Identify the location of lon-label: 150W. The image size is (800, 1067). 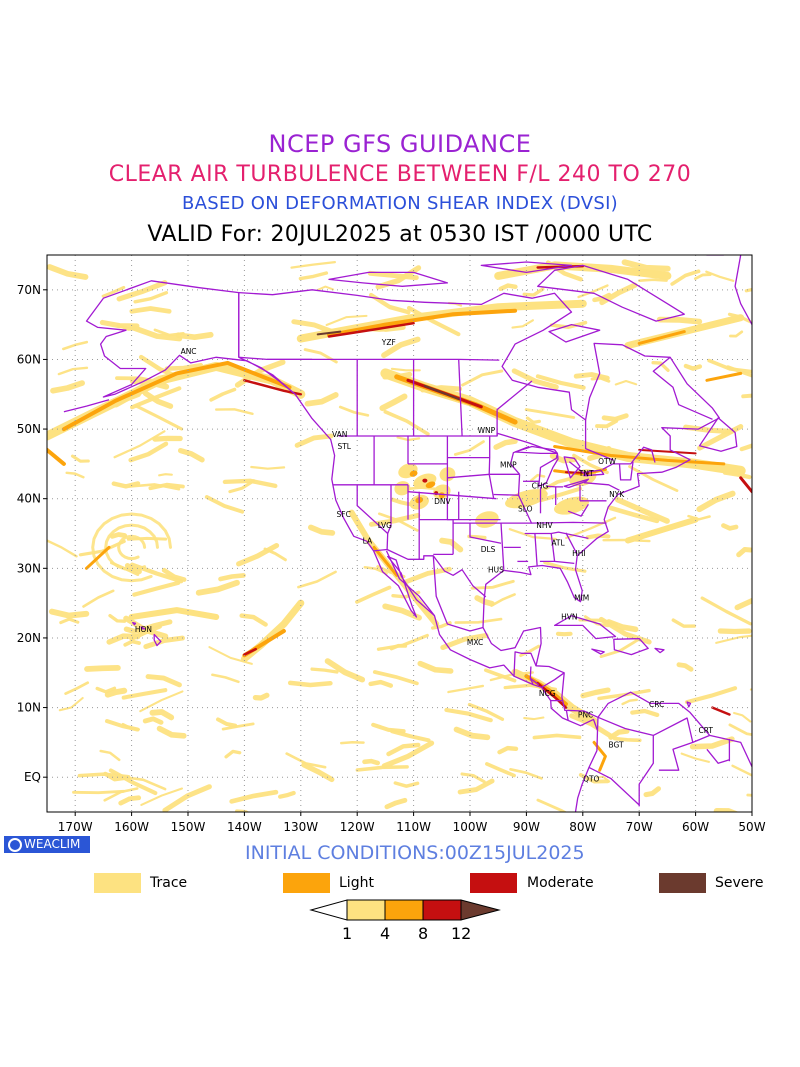
(188, 827).